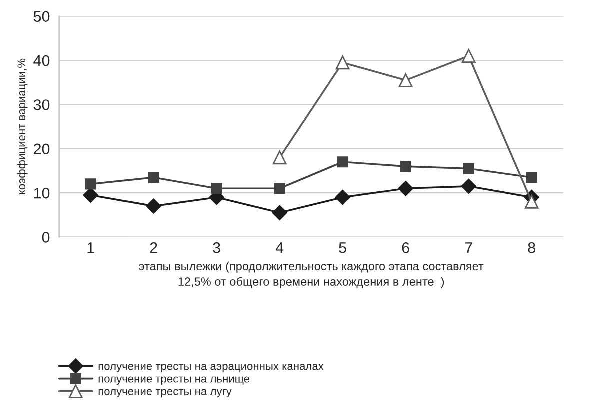  I want to click on y-tick-label: 20, so click(42, 149).